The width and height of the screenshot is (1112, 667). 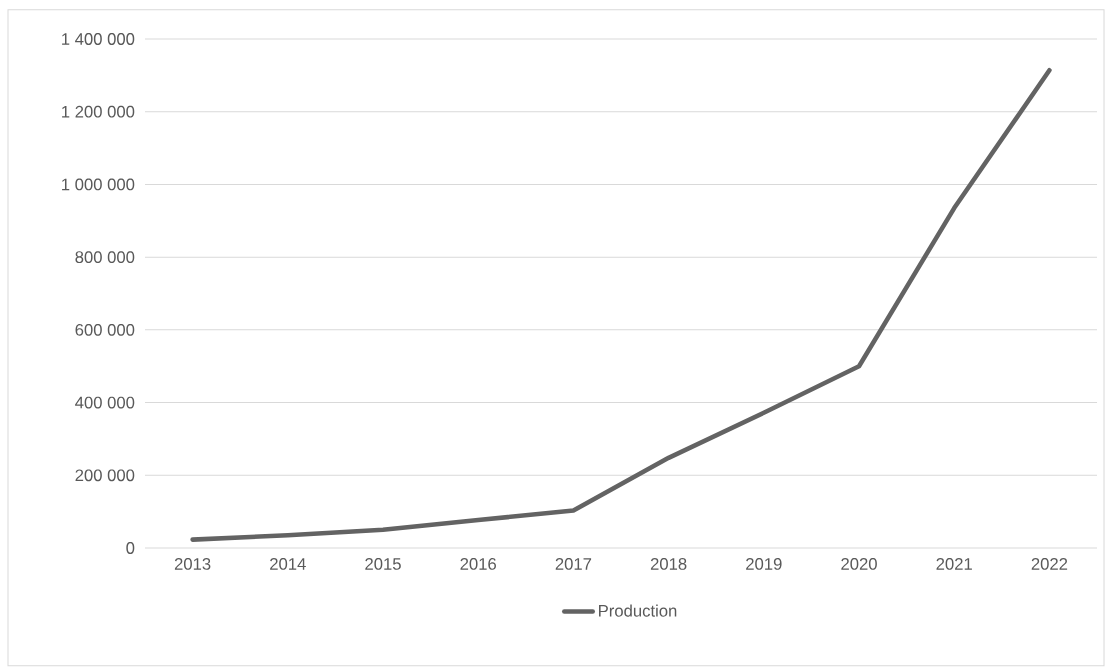 I want to click on y-tick-label: 1 400 000, so click(x=98, y=39).